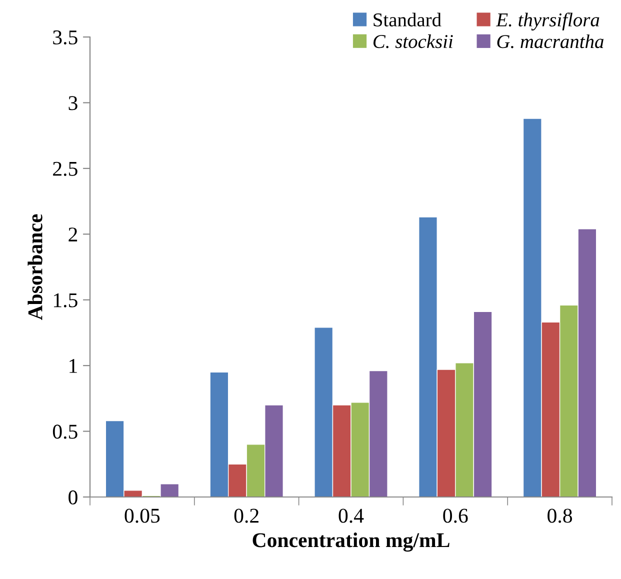  I want to click on y-tick-label: 1.5, so click(66, 300).